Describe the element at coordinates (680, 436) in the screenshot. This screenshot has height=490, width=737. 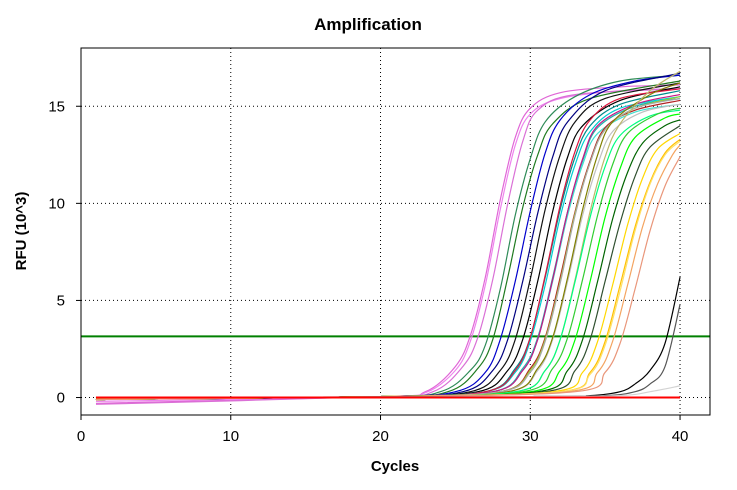
I see `x-tick-label: 40` at that location.